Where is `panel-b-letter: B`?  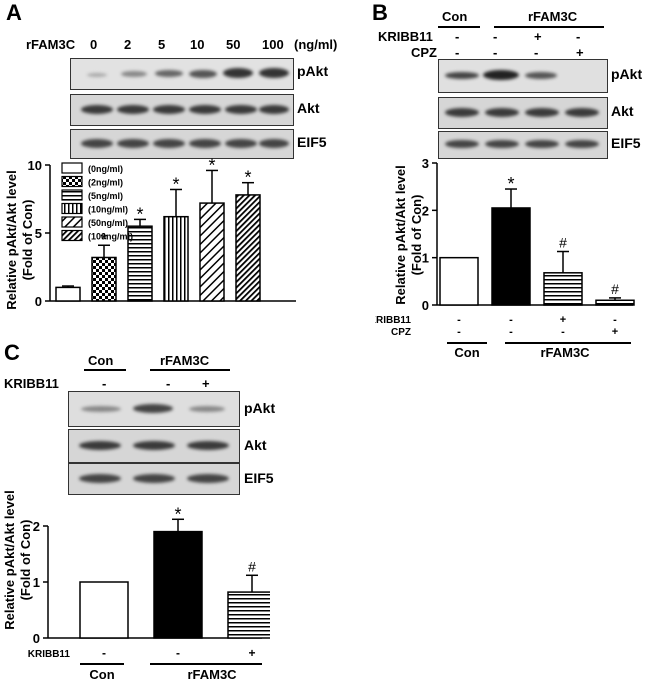
panel-b-letter: B is located at coordinates (380, 12).